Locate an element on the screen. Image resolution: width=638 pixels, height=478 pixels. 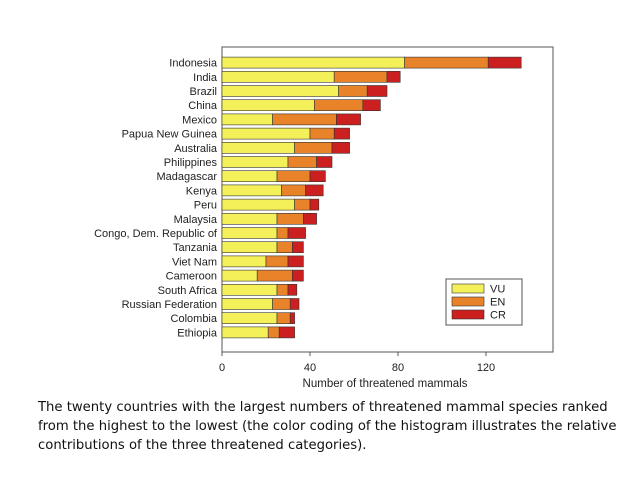
category-label: Mexico is located at coordinates (199, 120).